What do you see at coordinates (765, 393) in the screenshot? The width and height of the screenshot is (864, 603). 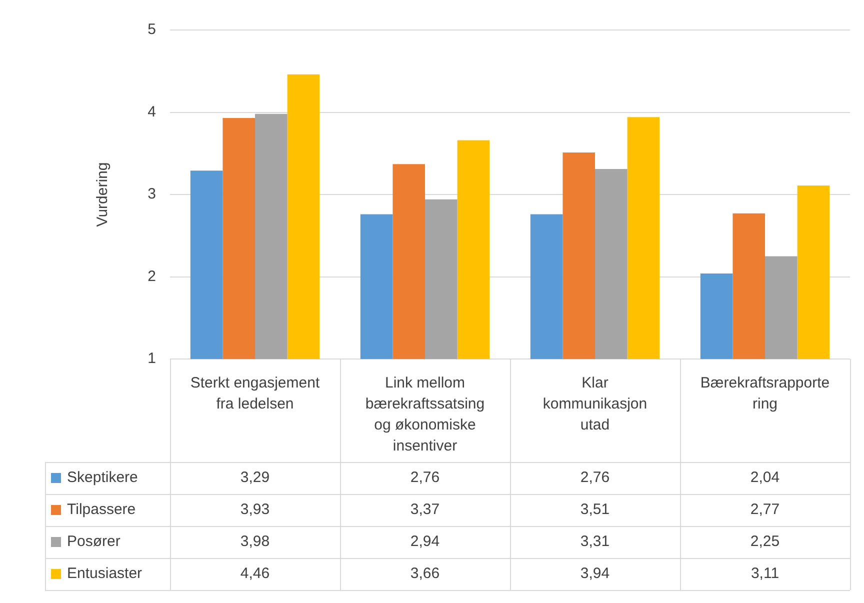 I see `x-tick-label: Bærekraftsrapportering` at bounding box center [765, 393].